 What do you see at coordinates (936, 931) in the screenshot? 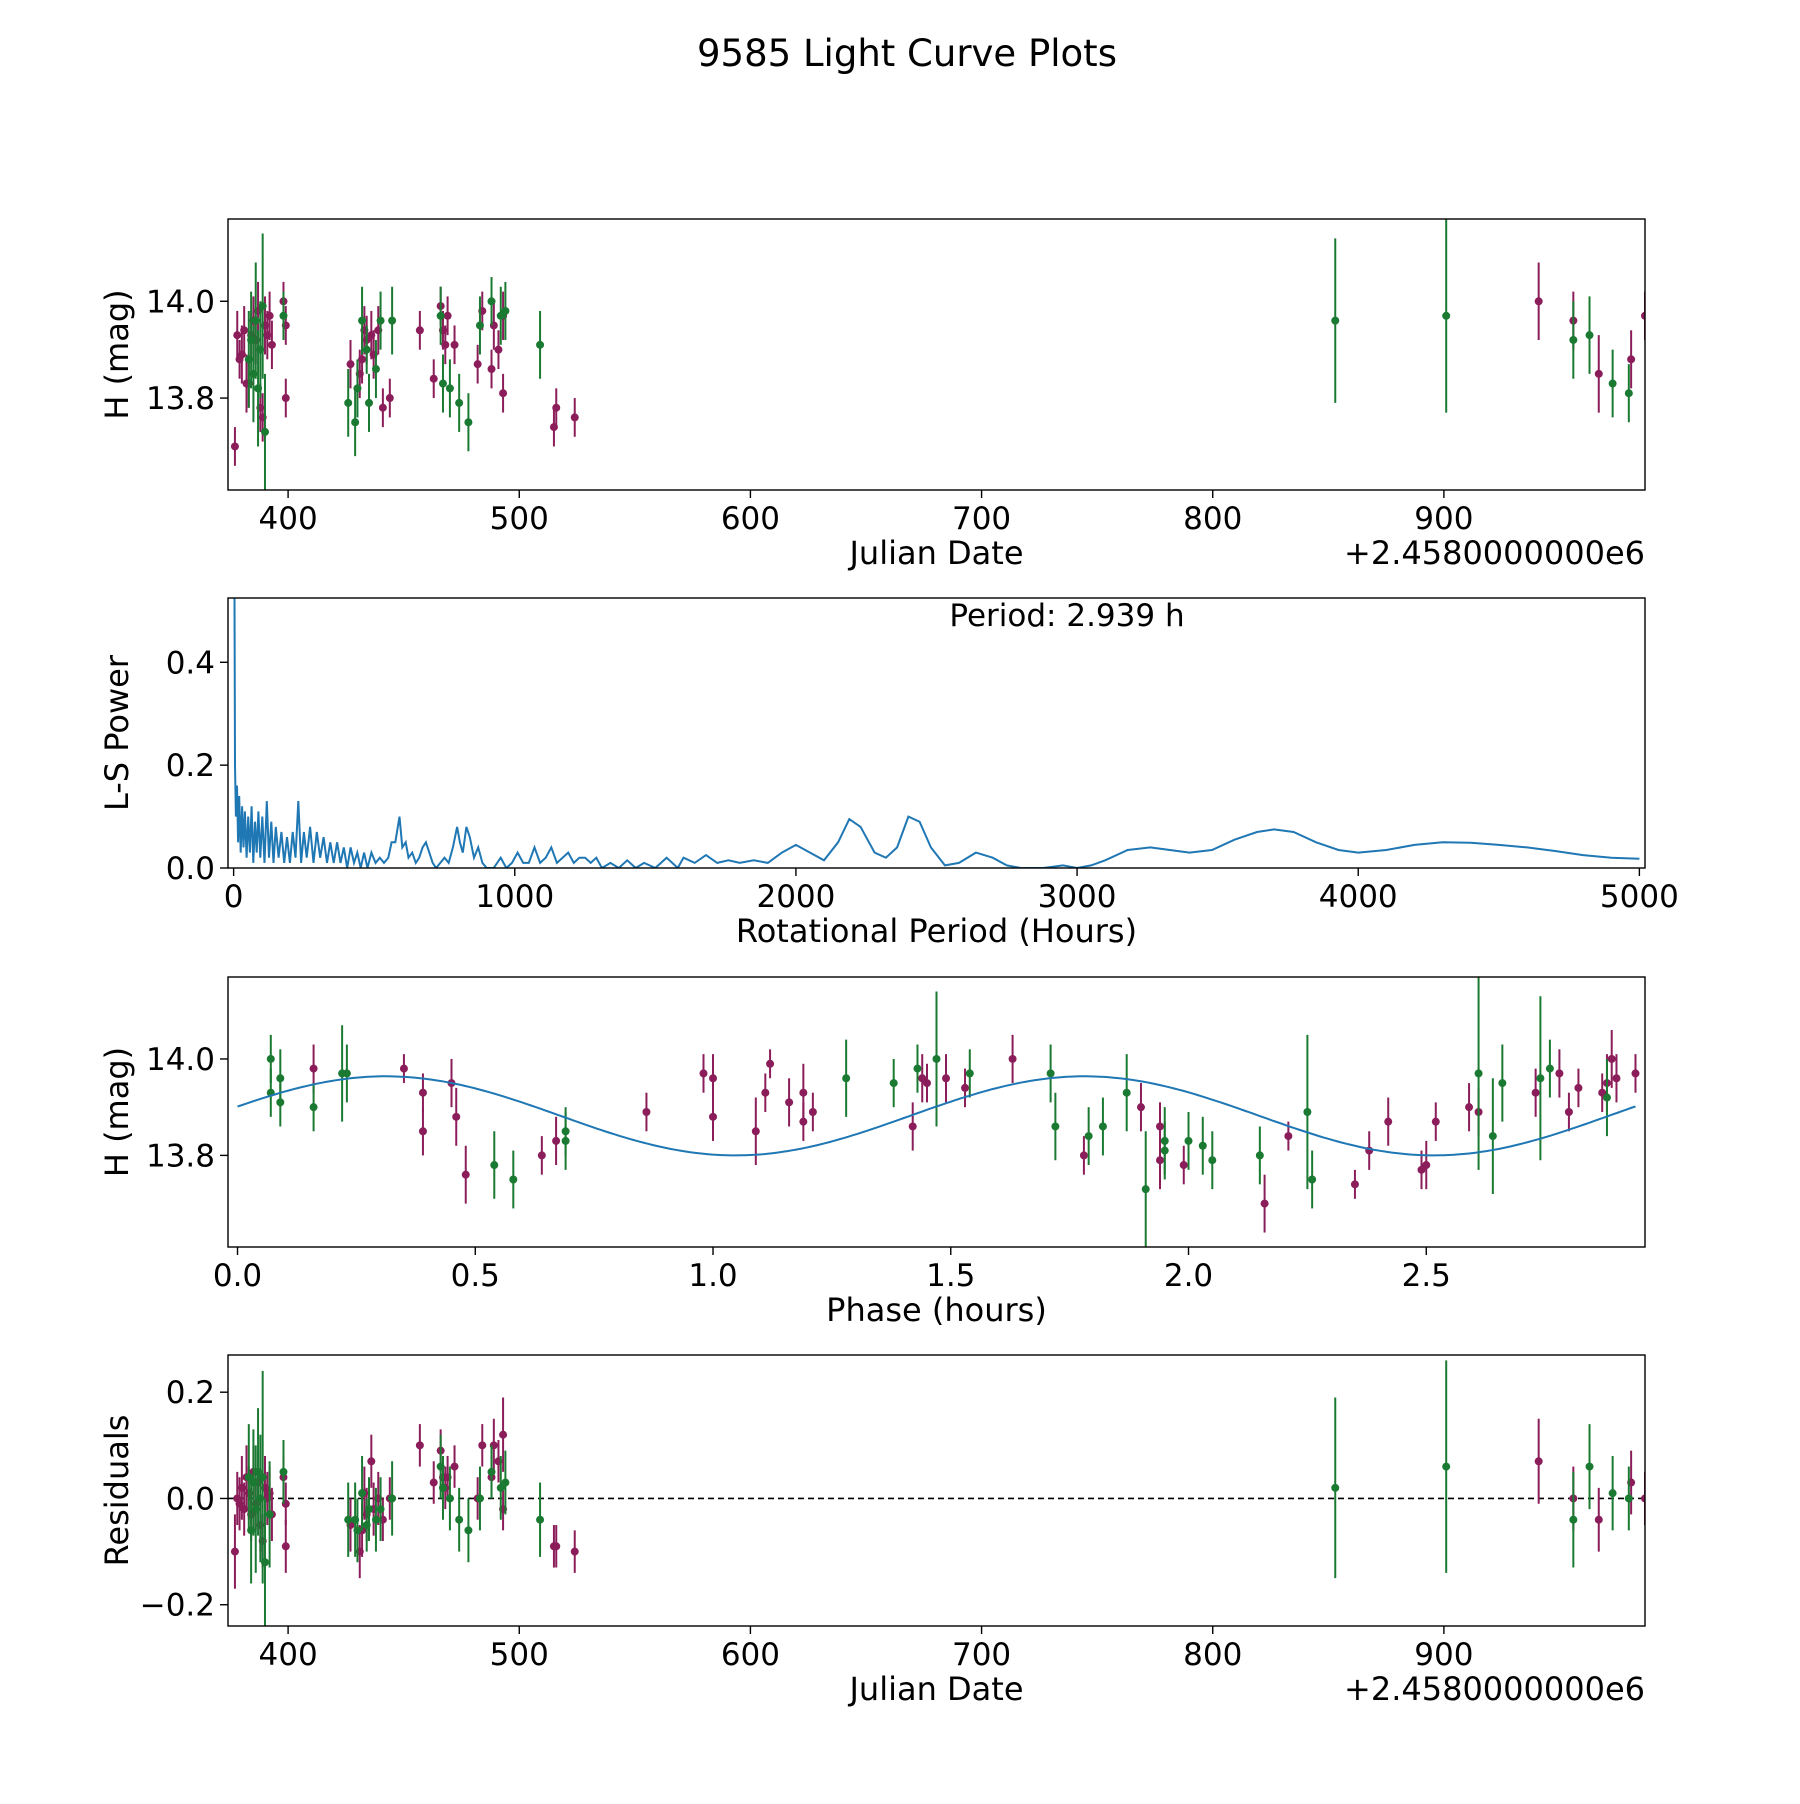
I see `x-axis-label: Rotational Period (Hours)` at bounding box center [936, 931].